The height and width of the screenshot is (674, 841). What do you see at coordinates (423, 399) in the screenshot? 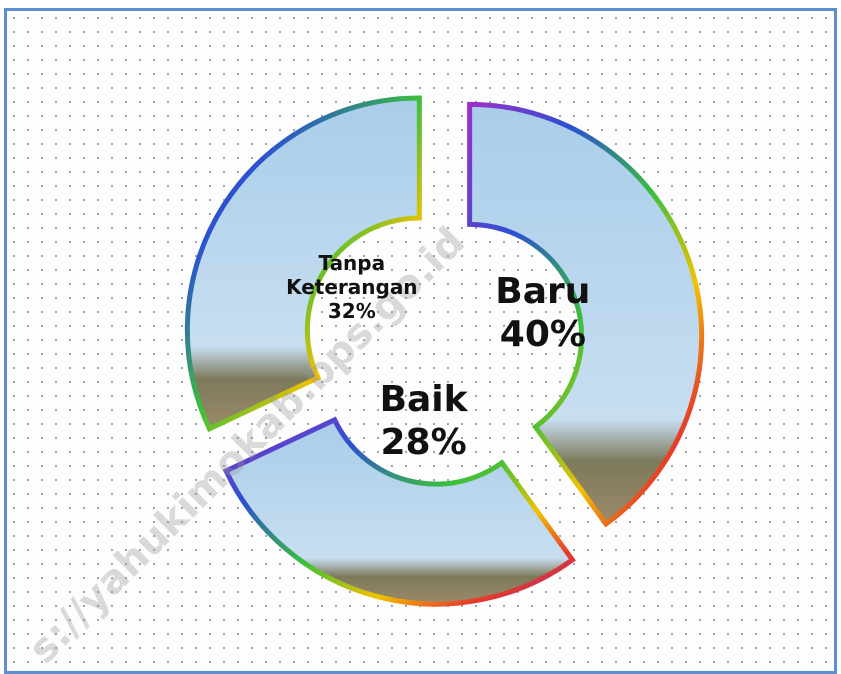
I see `category-label: Baik` at bounding box center [423, 399].